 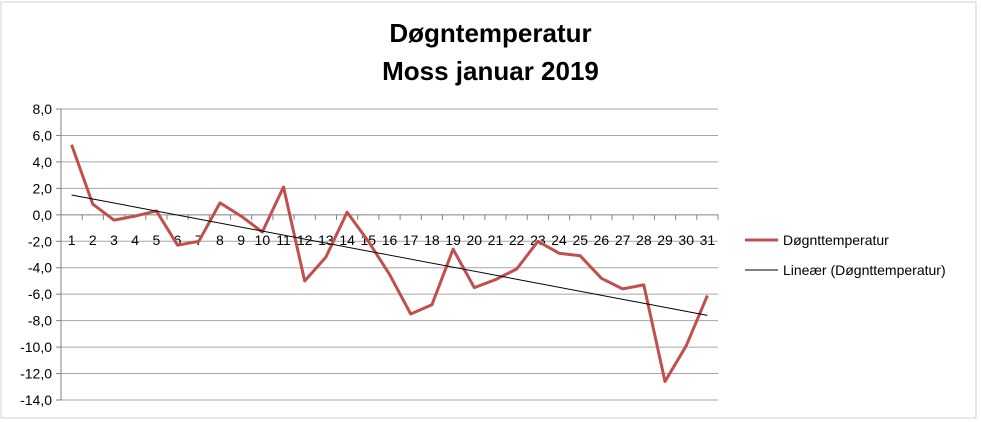 What do you see at coordinates (490, 71) in the screenshot?
I see `chart-title-line-2: Moss januar 2019` at bounding box center [490, 71].